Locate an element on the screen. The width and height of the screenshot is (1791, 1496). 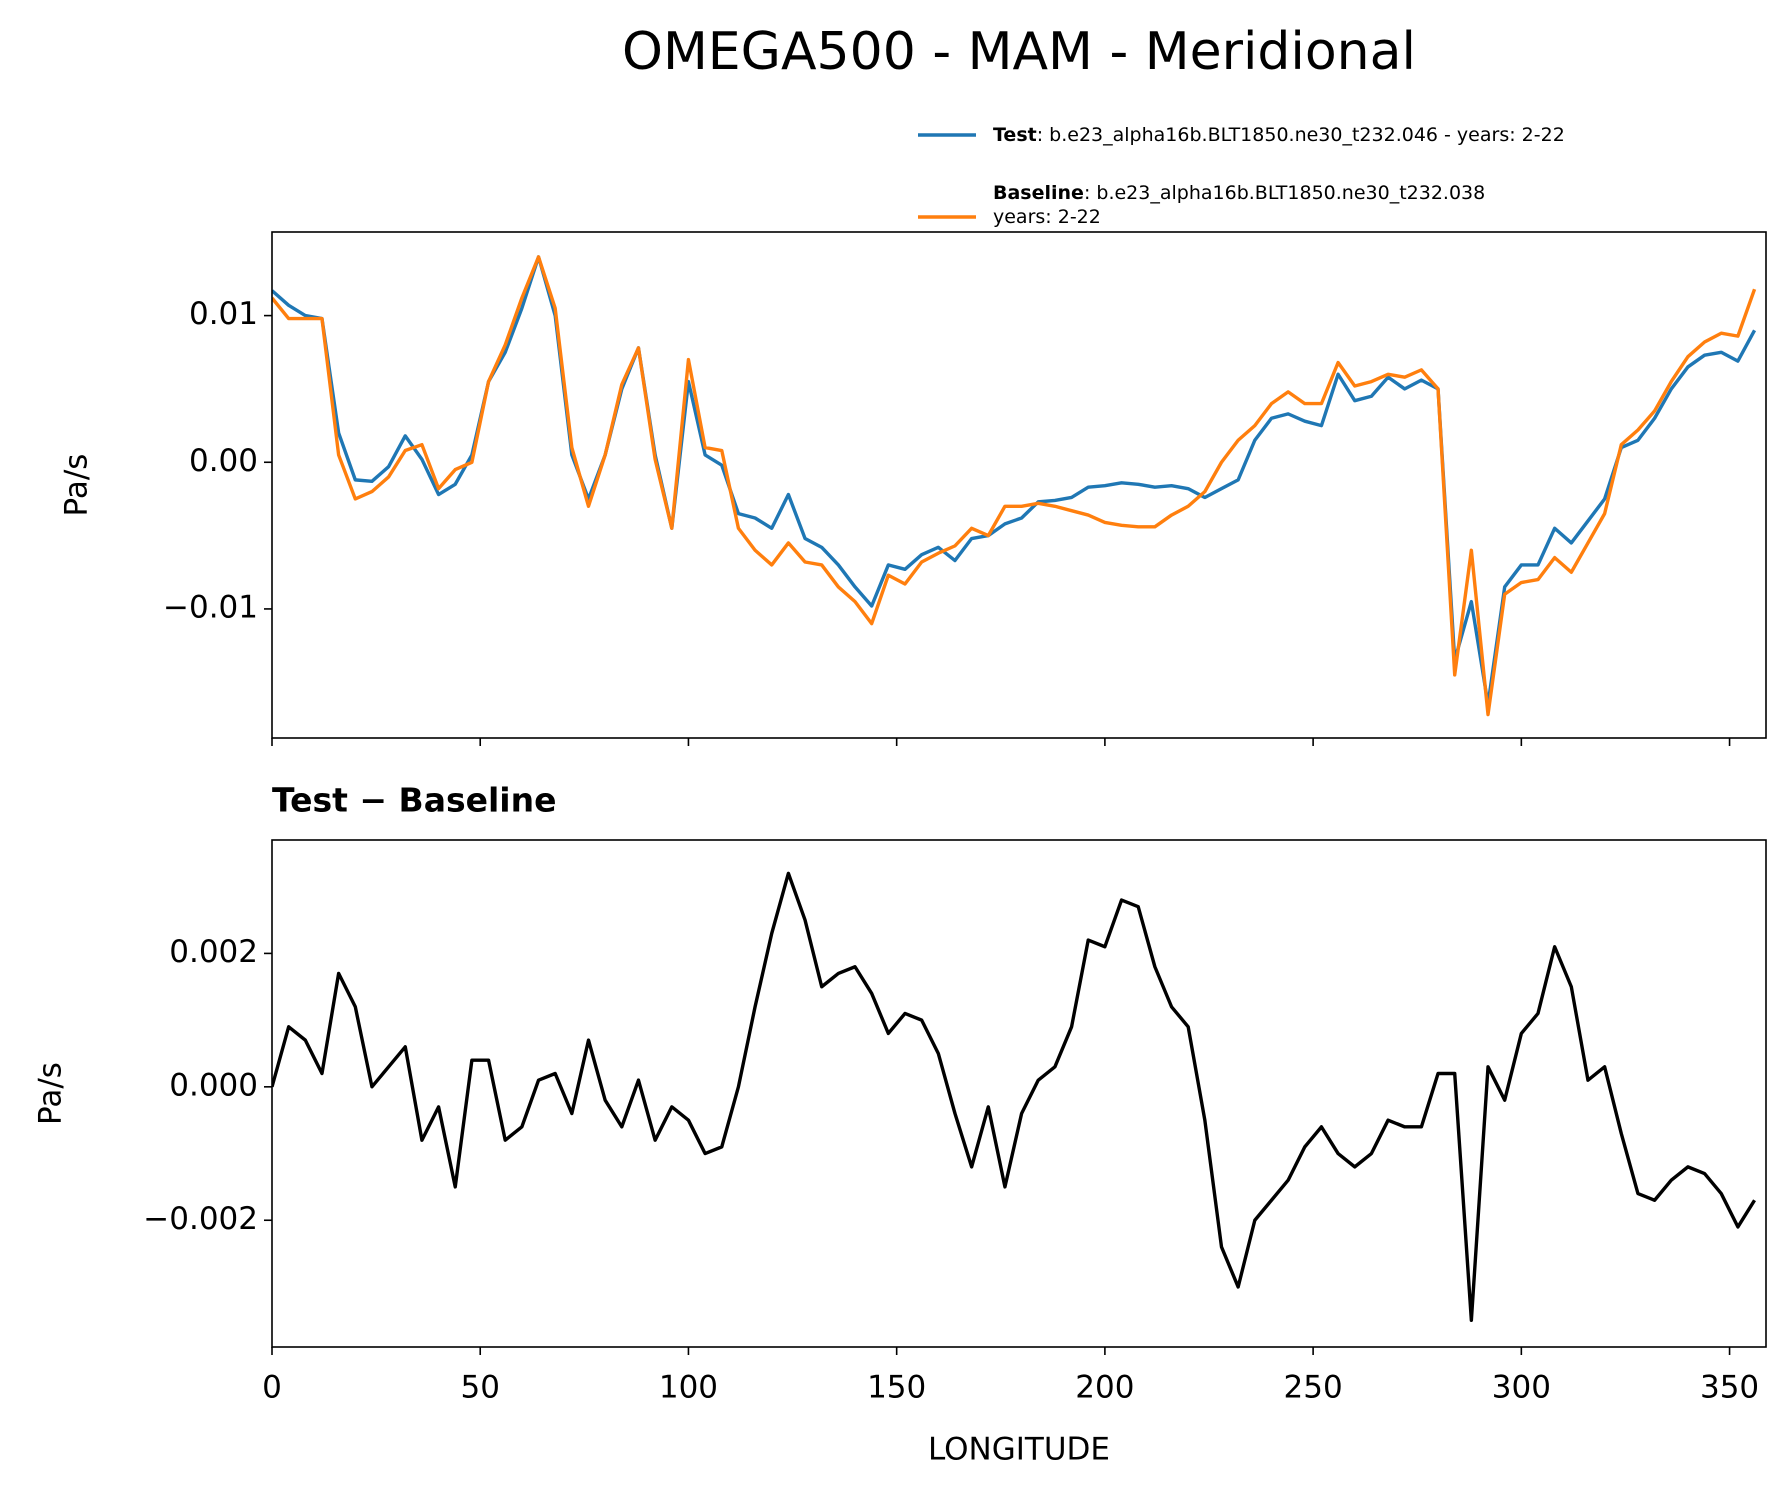
x-tick-label: 200 is located at coordinates (1104, 1388).